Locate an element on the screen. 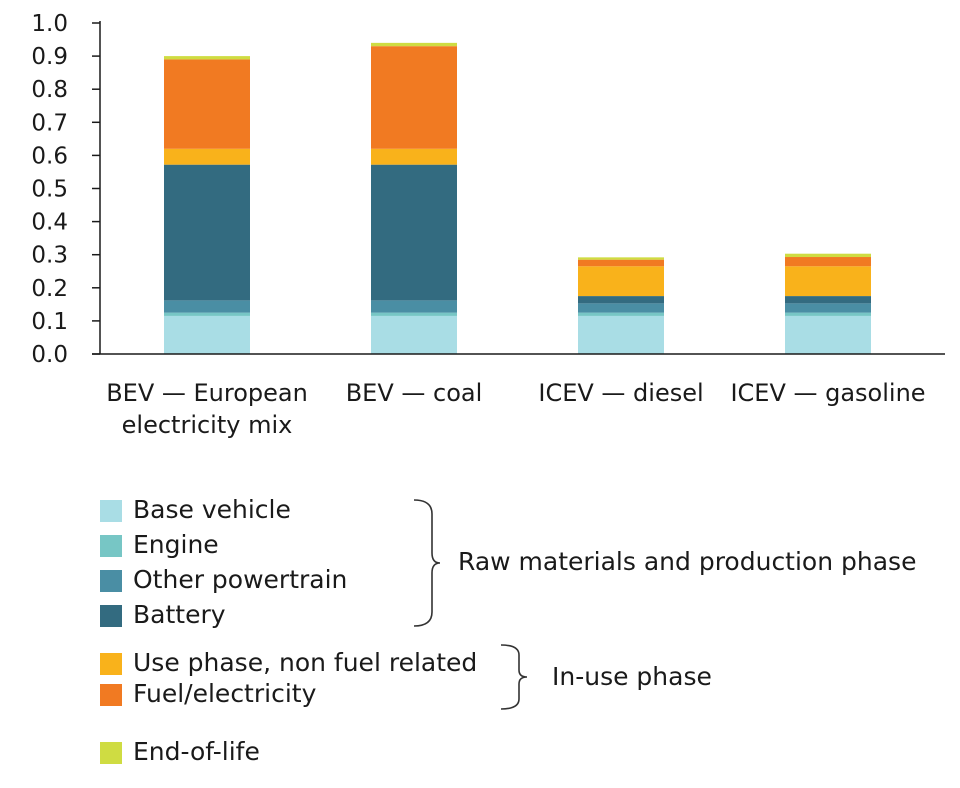 The width and height of the screenshot is (960, 788). legend-label: Other powertrain is located at coordinates (240, 579).